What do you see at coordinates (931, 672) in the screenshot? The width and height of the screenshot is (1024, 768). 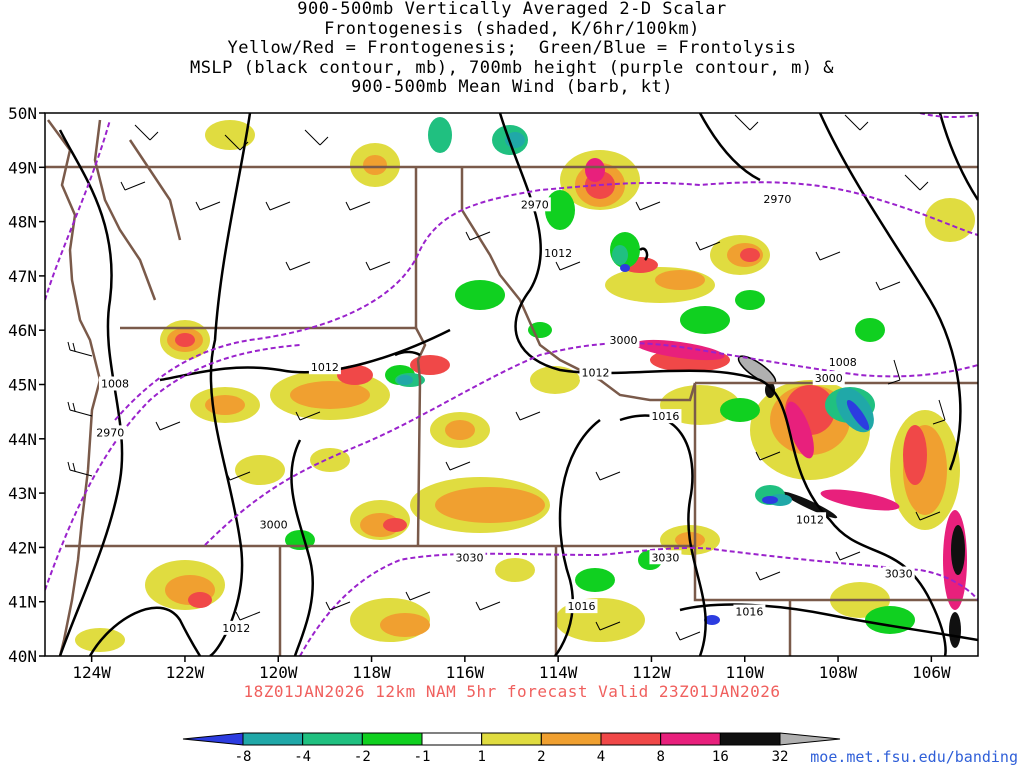 I see `lon-tick-label: 106W` at bounding box center [931, 672].